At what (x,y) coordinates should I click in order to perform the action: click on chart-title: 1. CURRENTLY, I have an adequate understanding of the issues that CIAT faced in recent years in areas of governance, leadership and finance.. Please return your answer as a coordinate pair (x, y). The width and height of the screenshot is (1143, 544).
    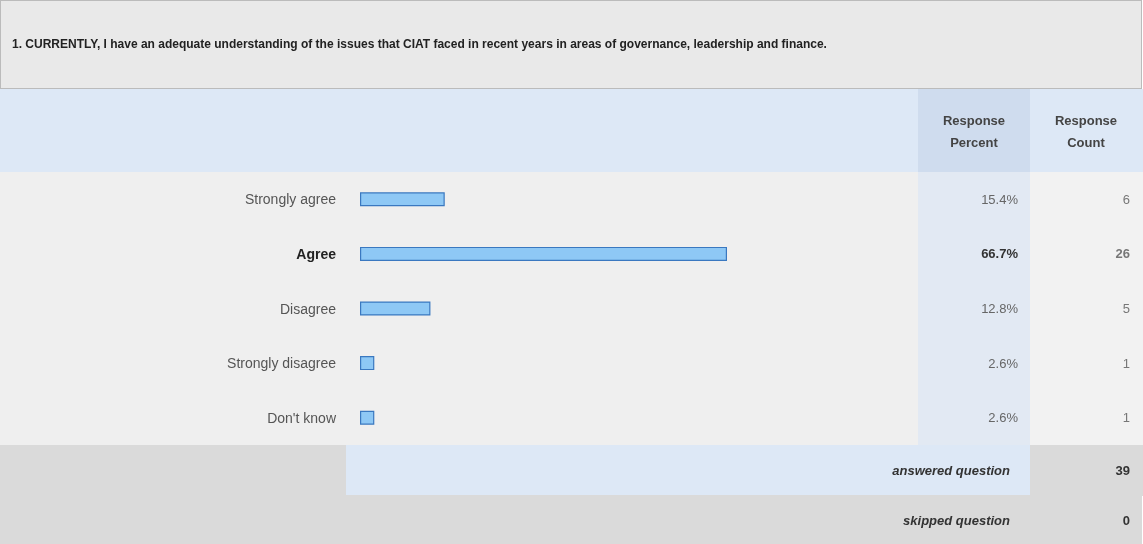
    Looking at the image, I should click on (419, 44).